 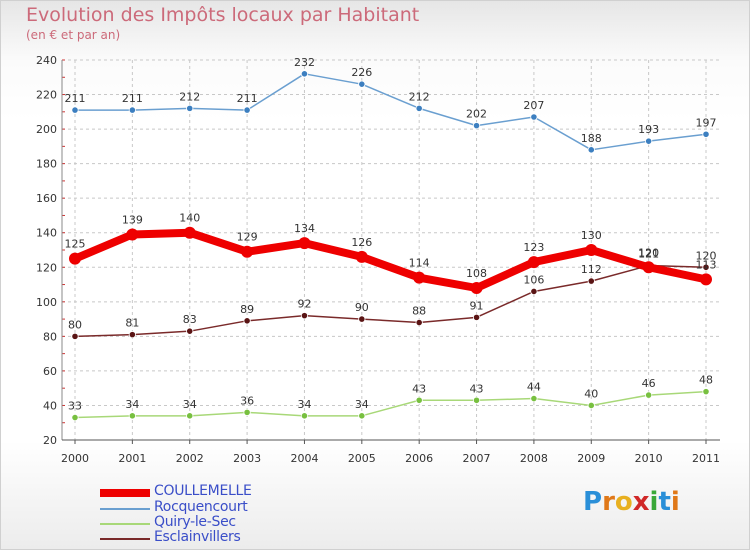 I want to click on data-label-esclainvillers: 83, so click(x=190, y=319).